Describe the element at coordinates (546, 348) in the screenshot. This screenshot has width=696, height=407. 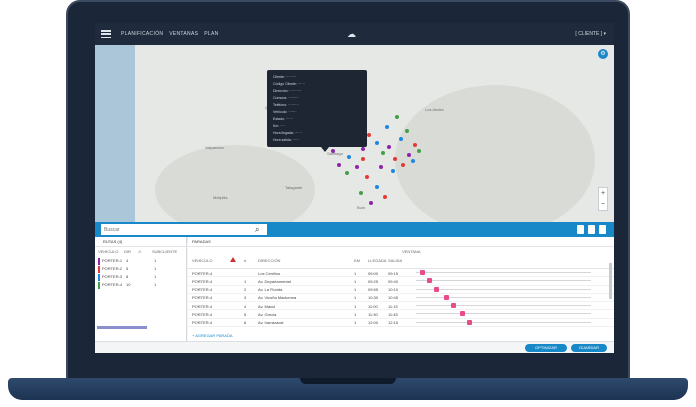
I see `optimize-button: OPTIMIZAR` at that location.